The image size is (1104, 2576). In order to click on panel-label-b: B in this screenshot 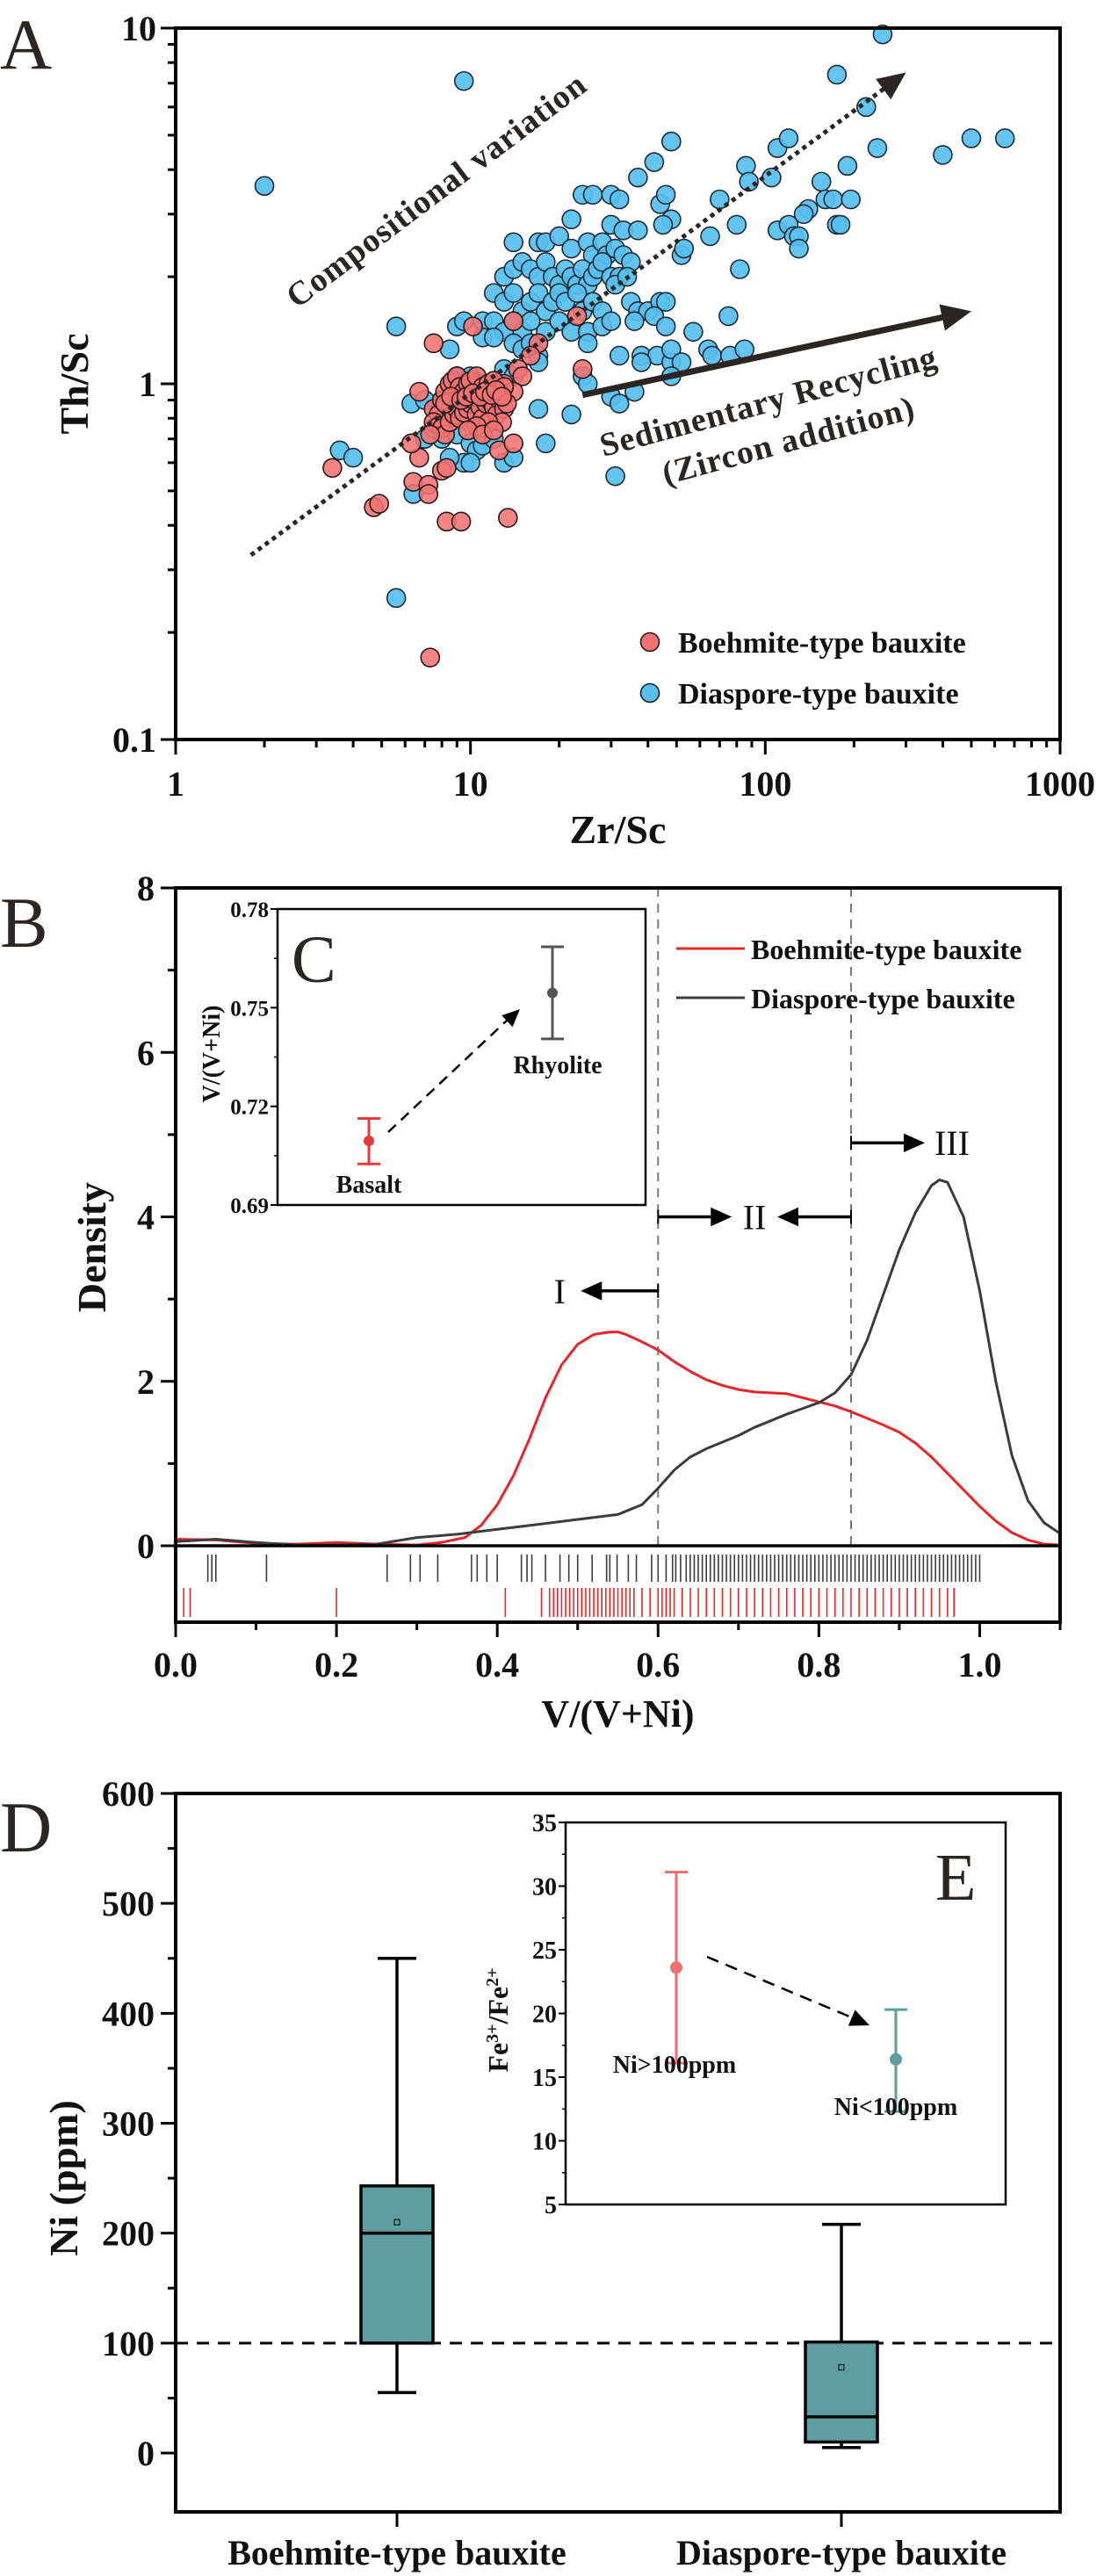, I will do `click(24, 923)`.